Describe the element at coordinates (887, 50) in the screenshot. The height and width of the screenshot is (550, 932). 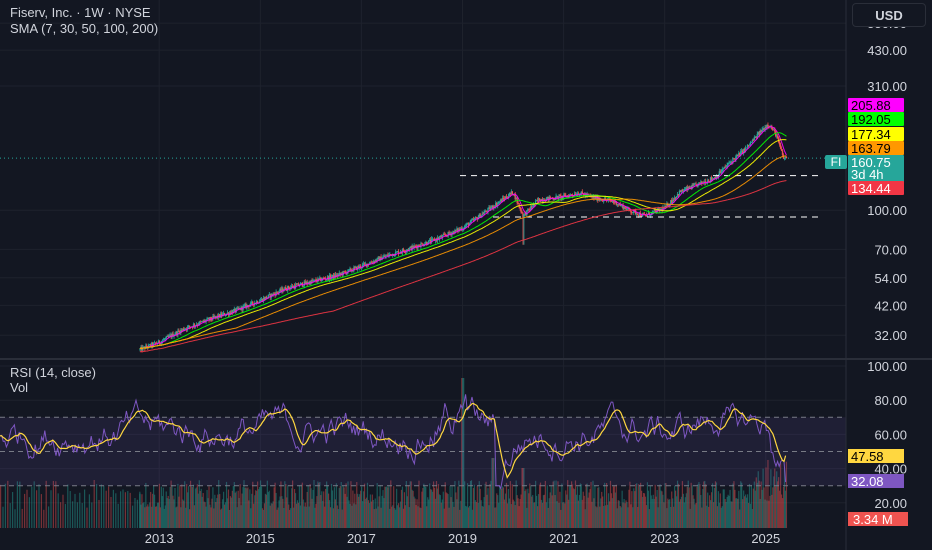
I see `price-tick-label: 430.00` at that location.